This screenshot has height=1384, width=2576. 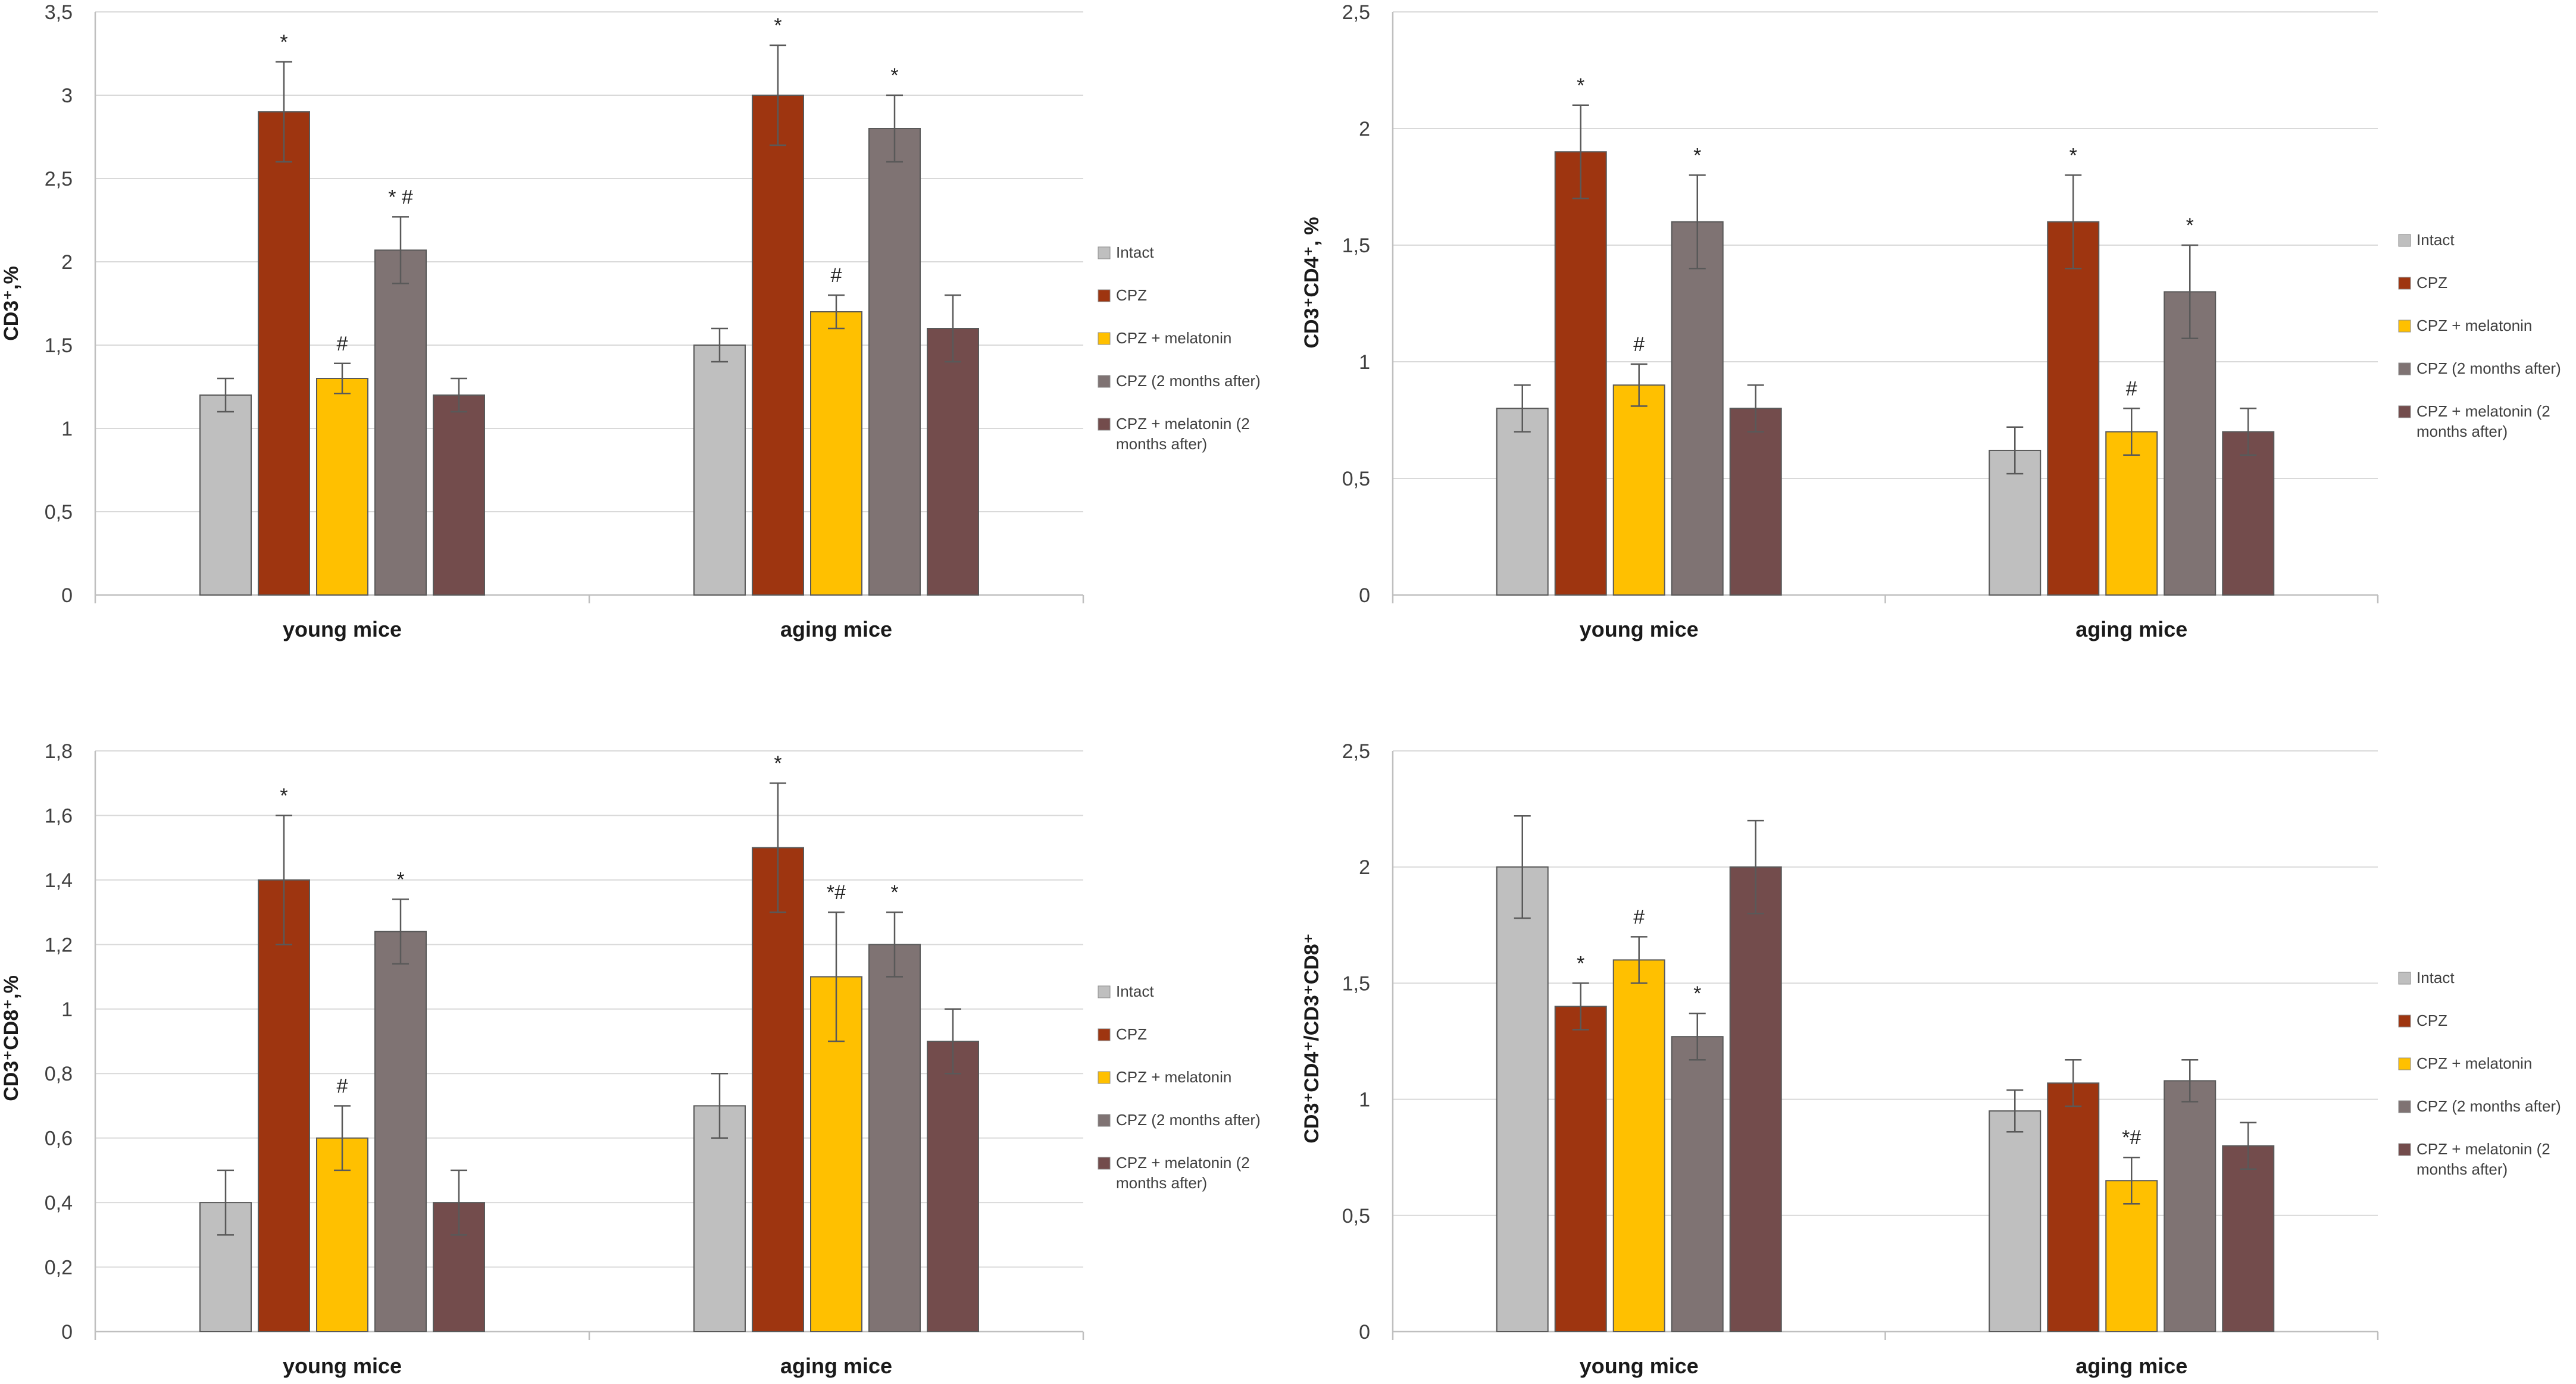 I want to click on y-tick-label: 1,6, so click(x=59, y=815).